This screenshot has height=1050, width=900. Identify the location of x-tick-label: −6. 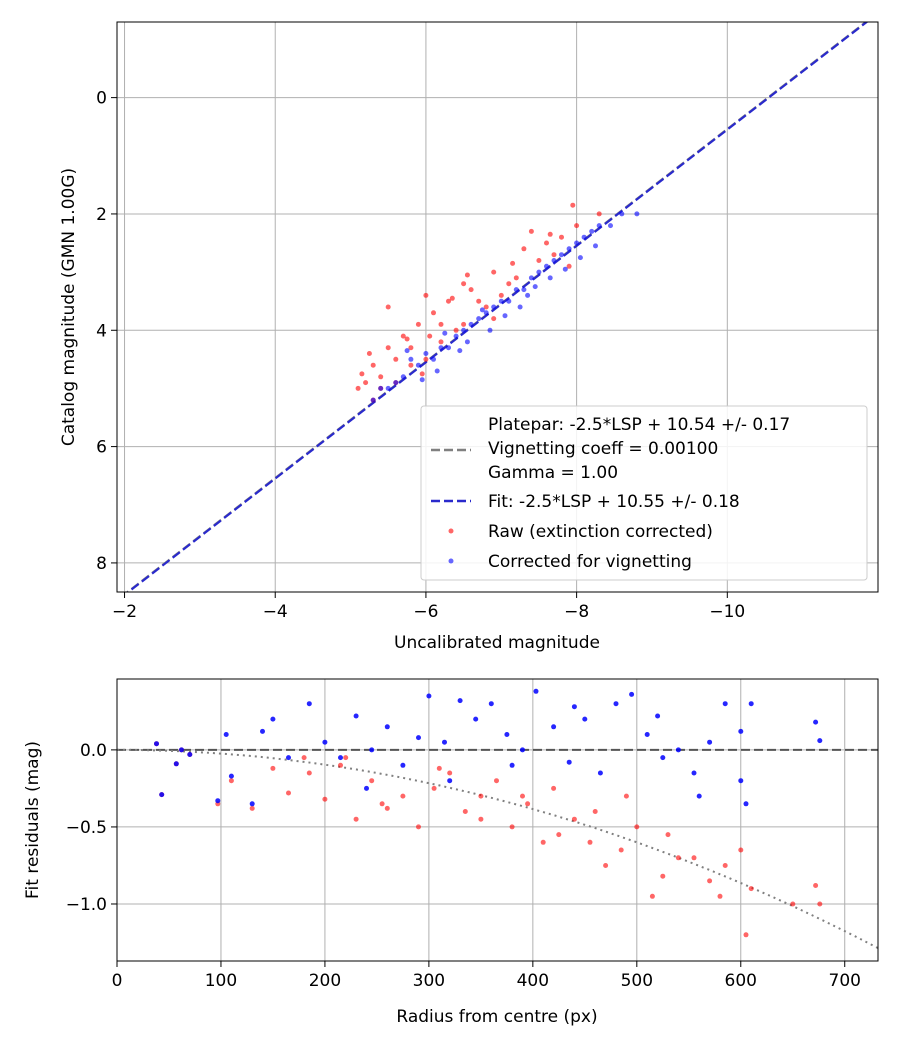
(425, 612).